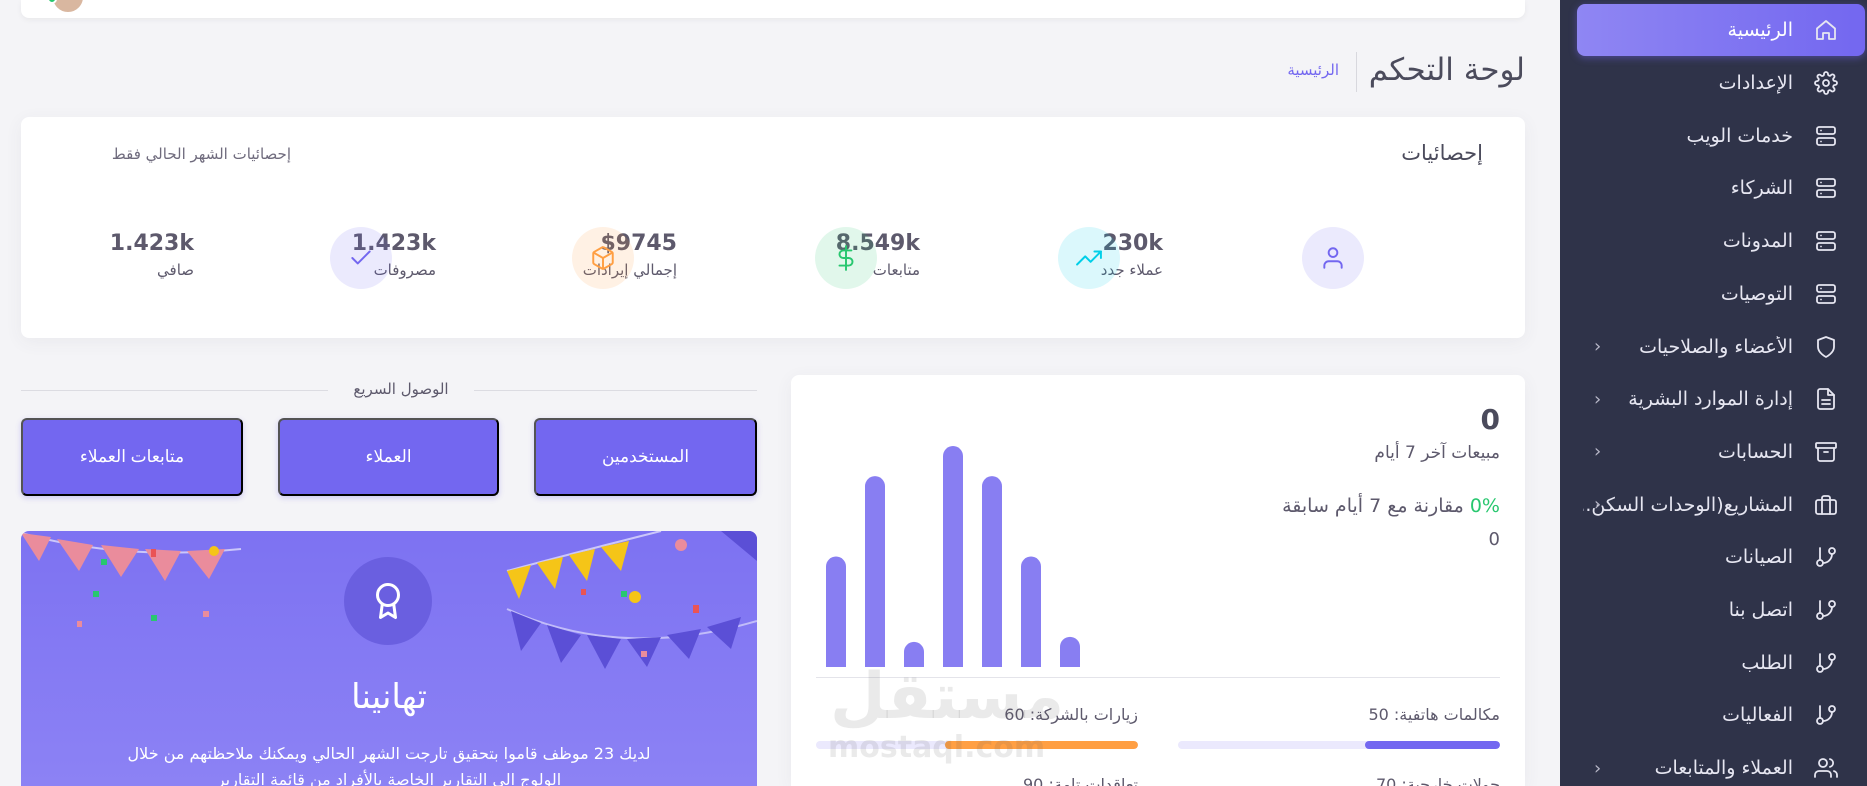 The height and width of the screenshot is (786, 1867). I want to click on sidebar-item-8: الحسابات ‹, so click(1713, 452).